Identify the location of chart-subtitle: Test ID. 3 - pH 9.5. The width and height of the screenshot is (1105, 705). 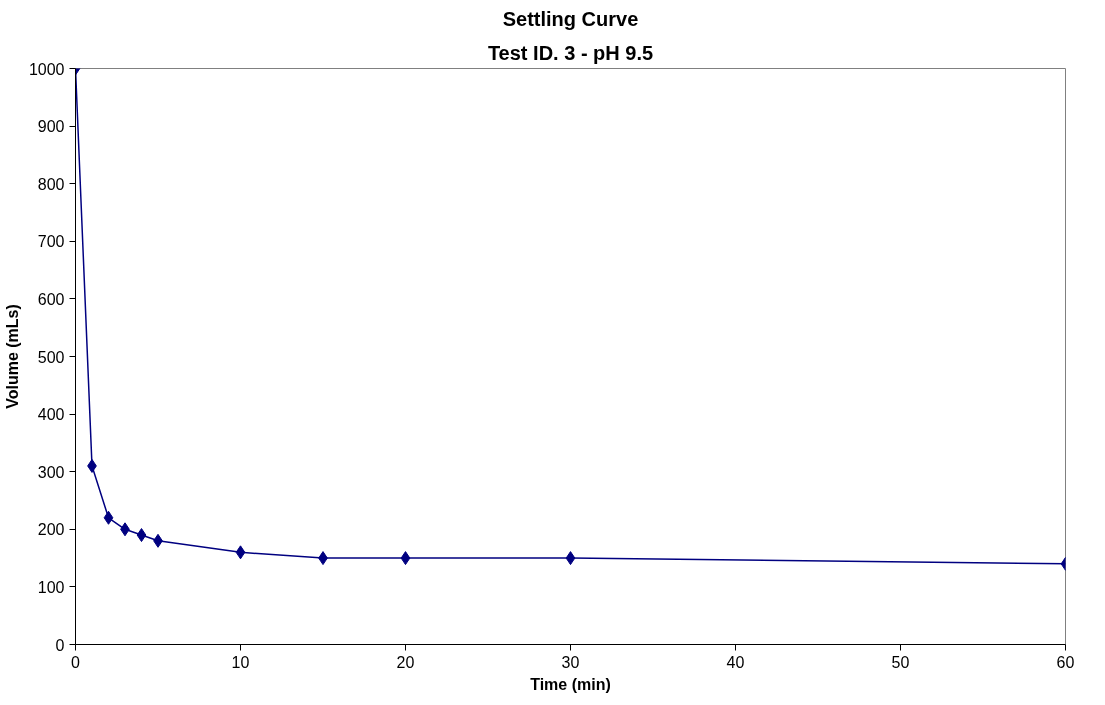
(570, 52).